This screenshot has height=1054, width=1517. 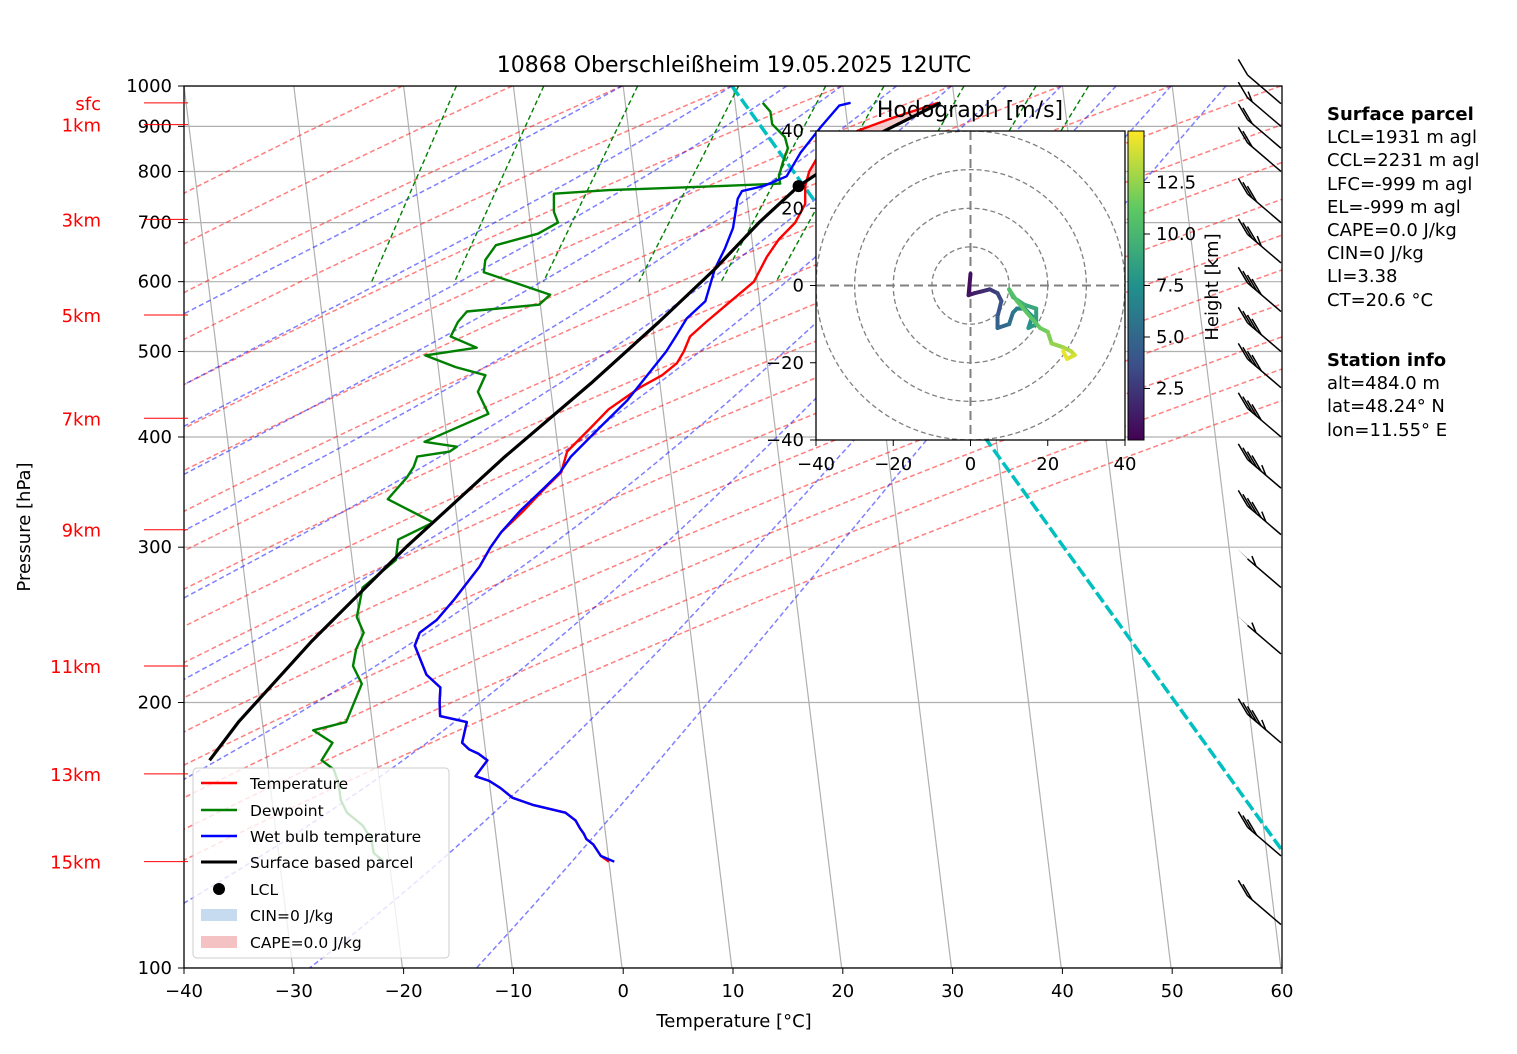 What do you see at coordinates (1362, 277) in the screenshot?
I see `li-value: LI=3.38` at bounding box center [1362, 277].